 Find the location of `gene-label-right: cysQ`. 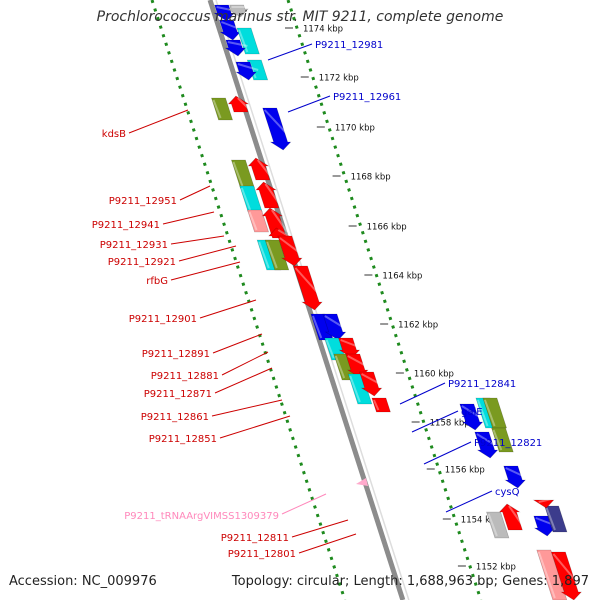

gene-label-right: cysQ is located at coordinates (482, 500).